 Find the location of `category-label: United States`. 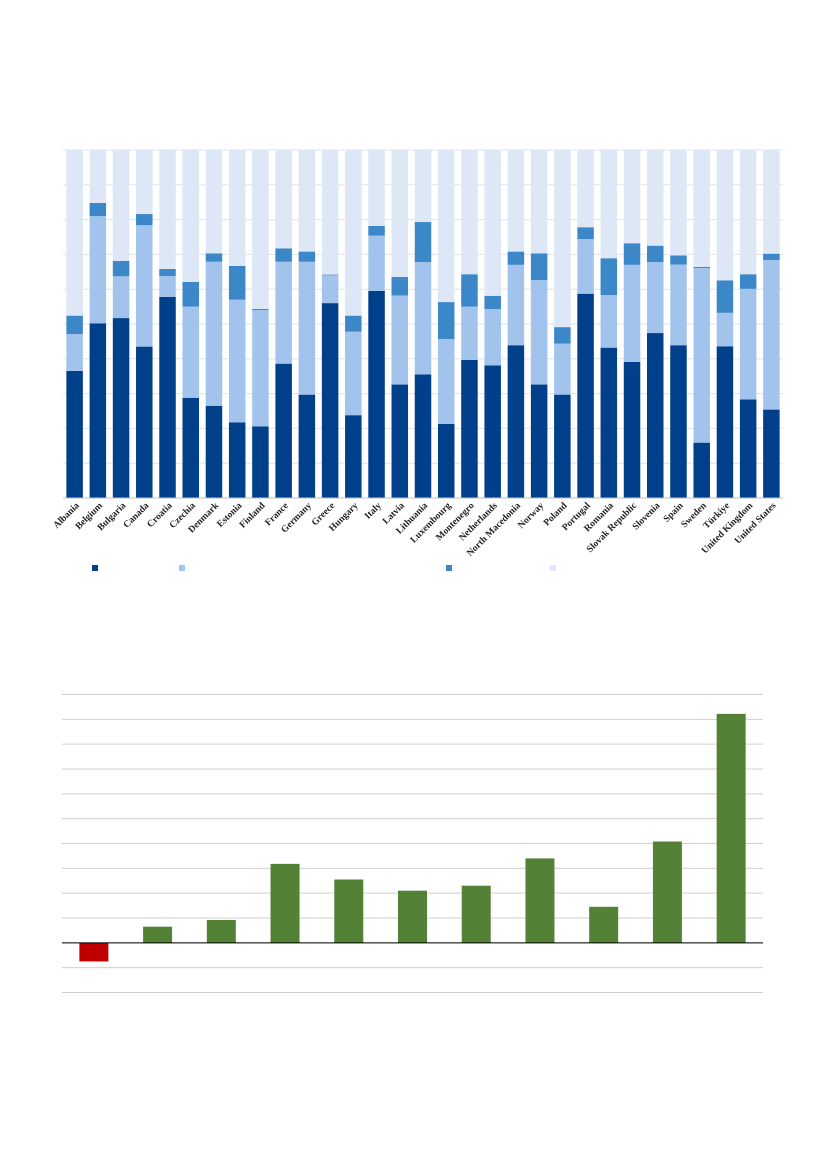

category-label: United States is located at coordinates (756, 524).